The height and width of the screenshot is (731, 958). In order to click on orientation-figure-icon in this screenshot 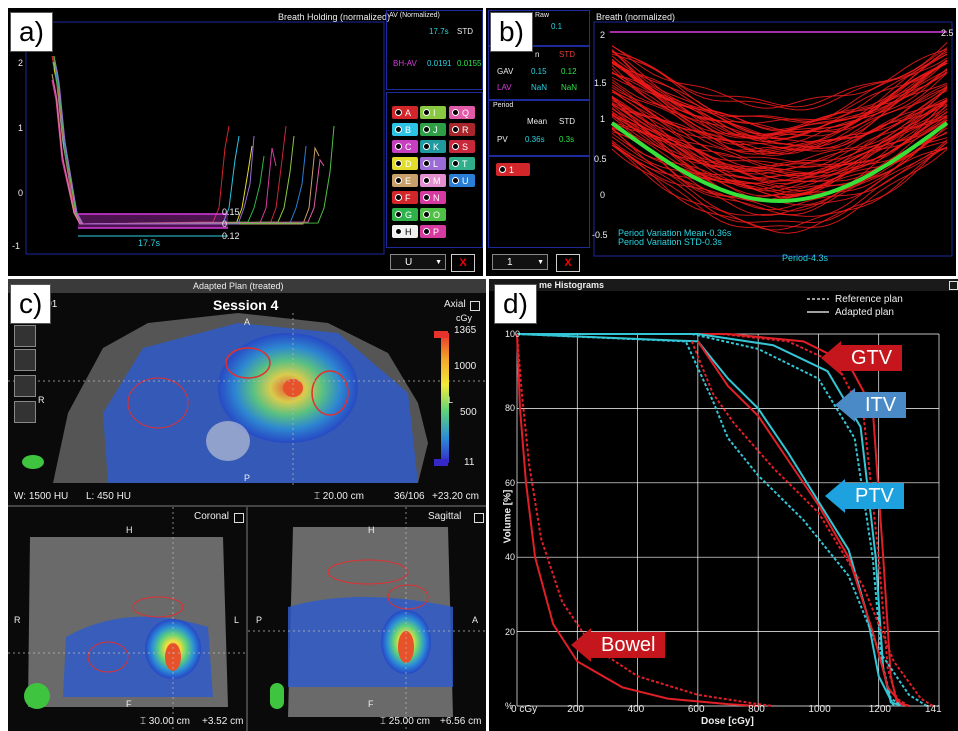, I will do `click(33, 462)`.